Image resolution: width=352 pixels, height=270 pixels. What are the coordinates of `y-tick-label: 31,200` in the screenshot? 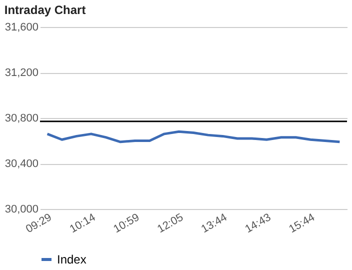 It's located at (21, 73).